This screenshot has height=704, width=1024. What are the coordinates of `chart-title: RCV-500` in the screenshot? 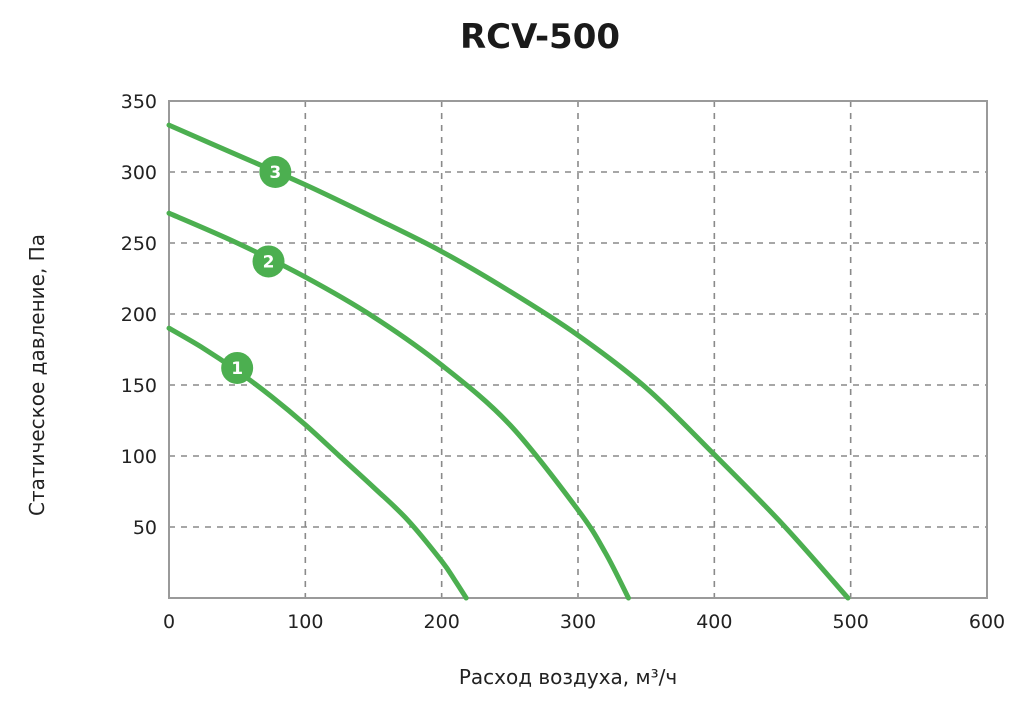 It's located at (540, 37).